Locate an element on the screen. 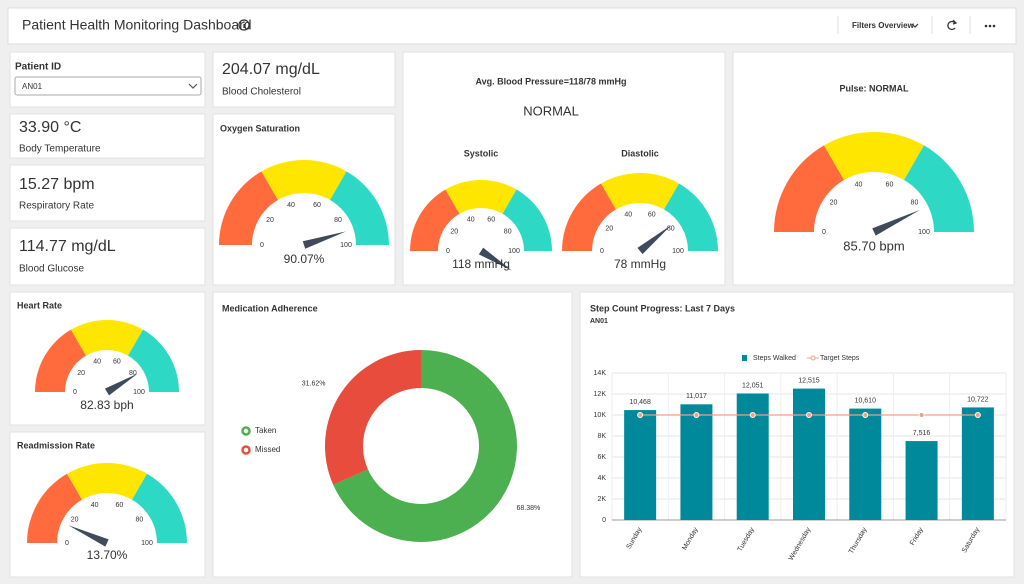 Image resolution: width=1024 pixels, height=584 pixels. y-tick-label: 14K is located at coordinates (600, 373).